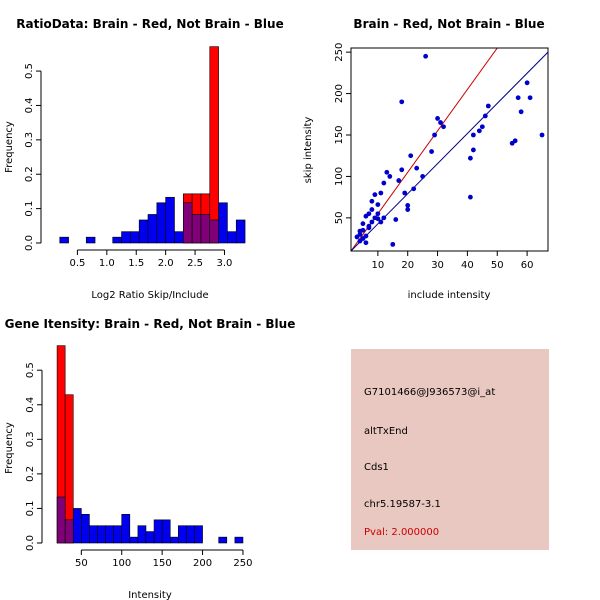 This screenshot has width=600, height=600. What do you see at coordinates (497, 265) in the screenshot?
I see `scatter-x-tick-label: 50` at bounding box center [497, 265].